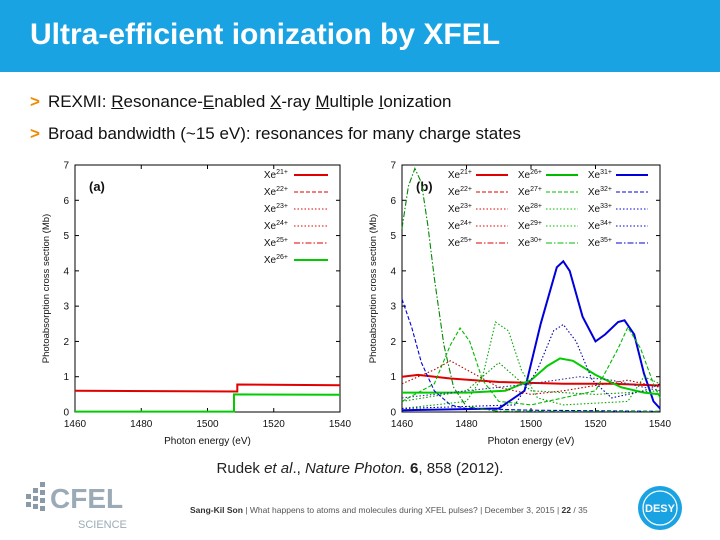 The height and width of the screenshot is (540, 720). What do you see at coordinates (530, 243) in the screenshot?
I see `legend-label: Xe30+` at bounding box center [530, 243].